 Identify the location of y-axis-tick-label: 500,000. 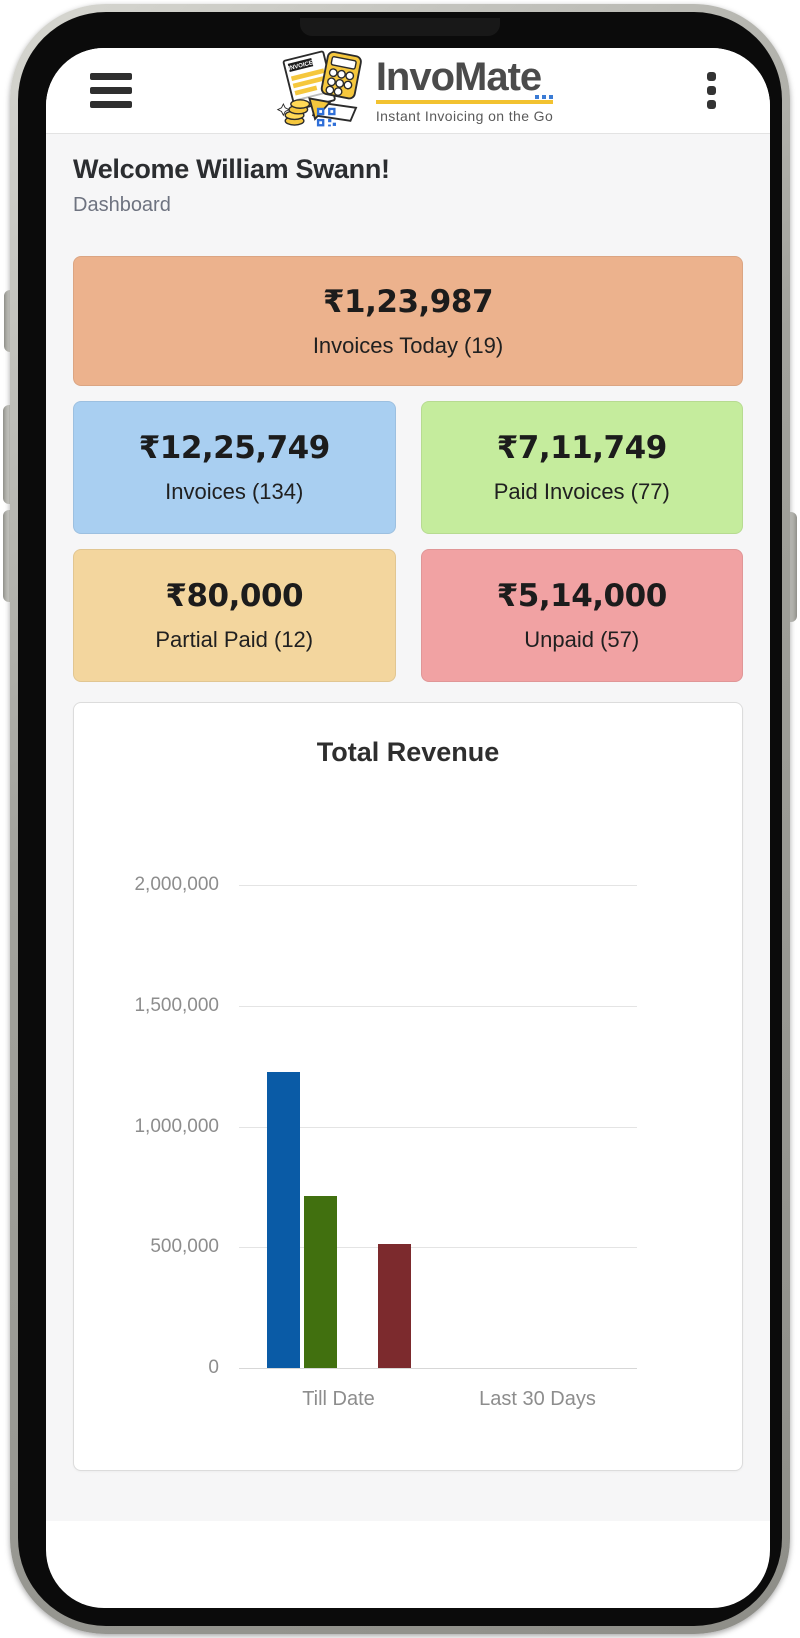
(184, 1247).